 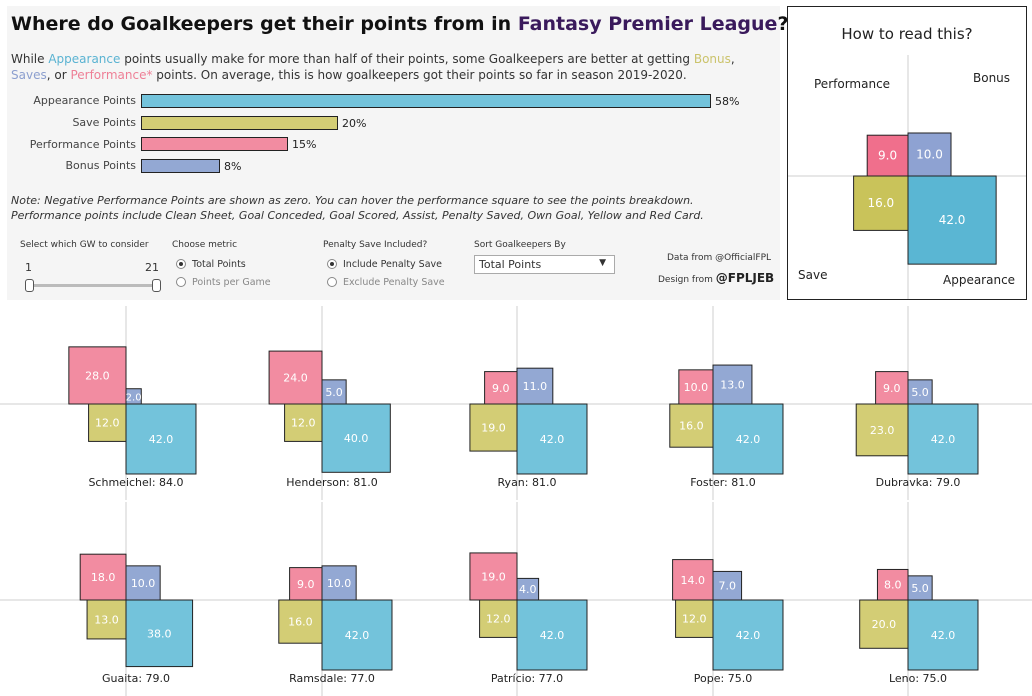 I want to click on keeper-label: Dubravka: 79.0, so click(x=918, y=482).